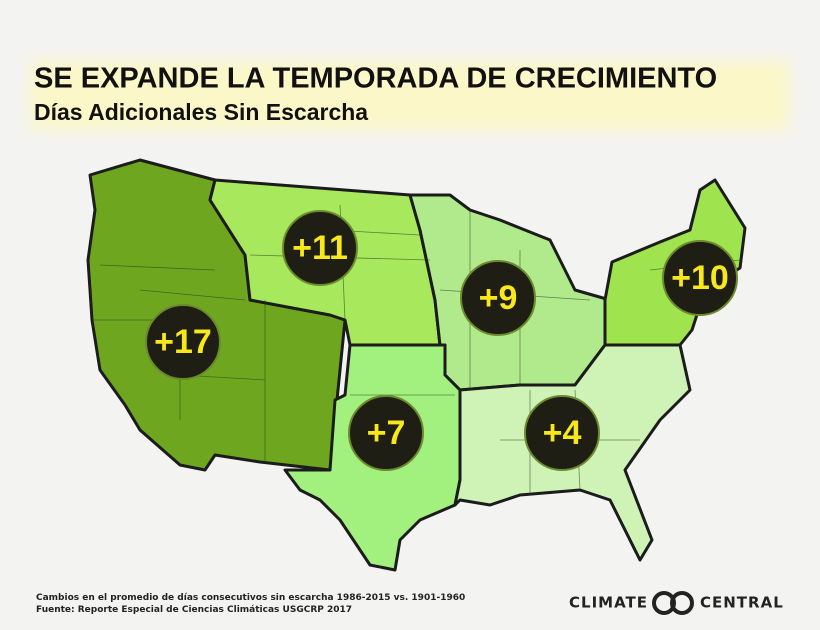  What do you see at coordinates (608, 603) in the screenshot?
I see `logo-left: CLIMATE` at bounding box center [608, 603].